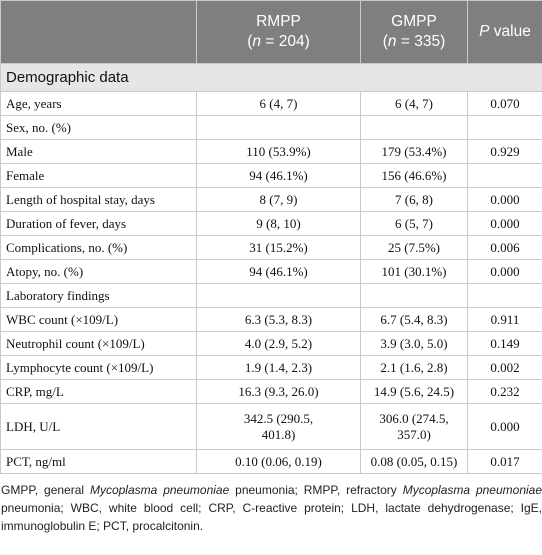  Describe the element at coordinates (98, 271) in the screenshot. I see `row-label: Atopy, no. (%)` at that location.